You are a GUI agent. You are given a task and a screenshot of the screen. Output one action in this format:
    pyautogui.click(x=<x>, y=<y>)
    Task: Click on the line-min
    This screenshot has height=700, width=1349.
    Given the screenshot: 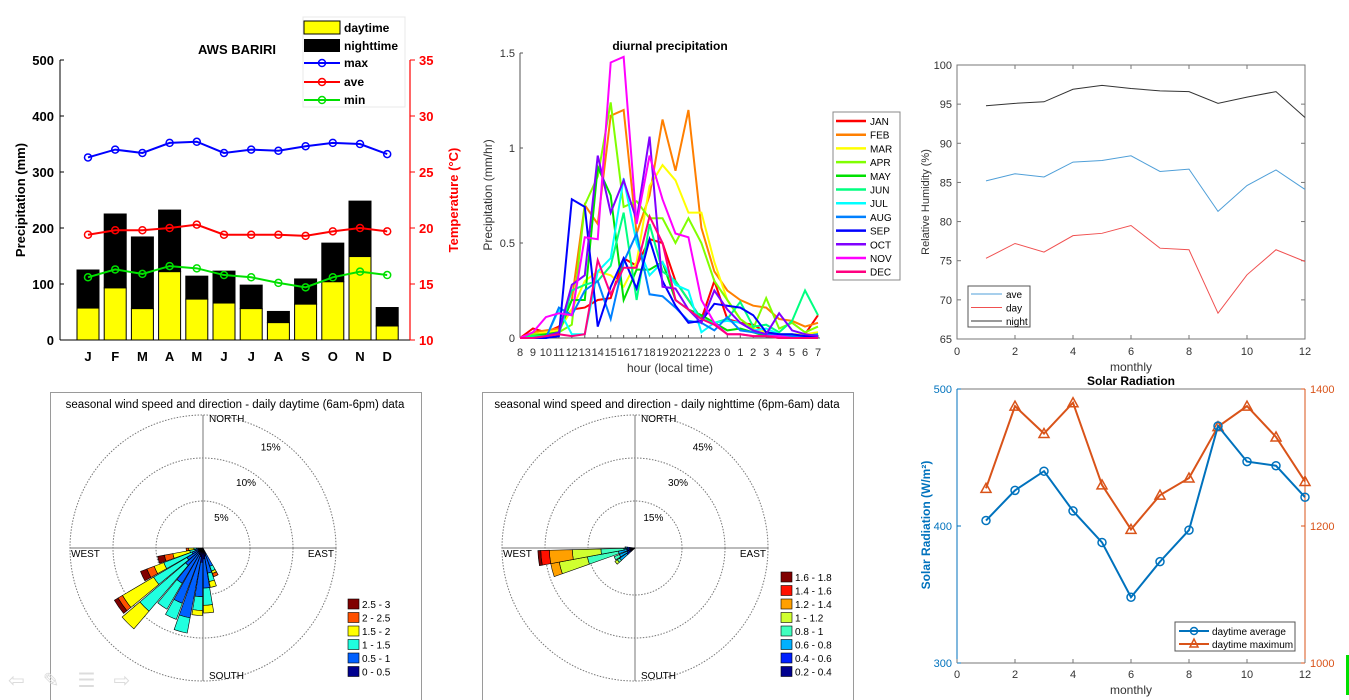 What is the action you would take?
    pyautogui.click(x=237, y=277)
    